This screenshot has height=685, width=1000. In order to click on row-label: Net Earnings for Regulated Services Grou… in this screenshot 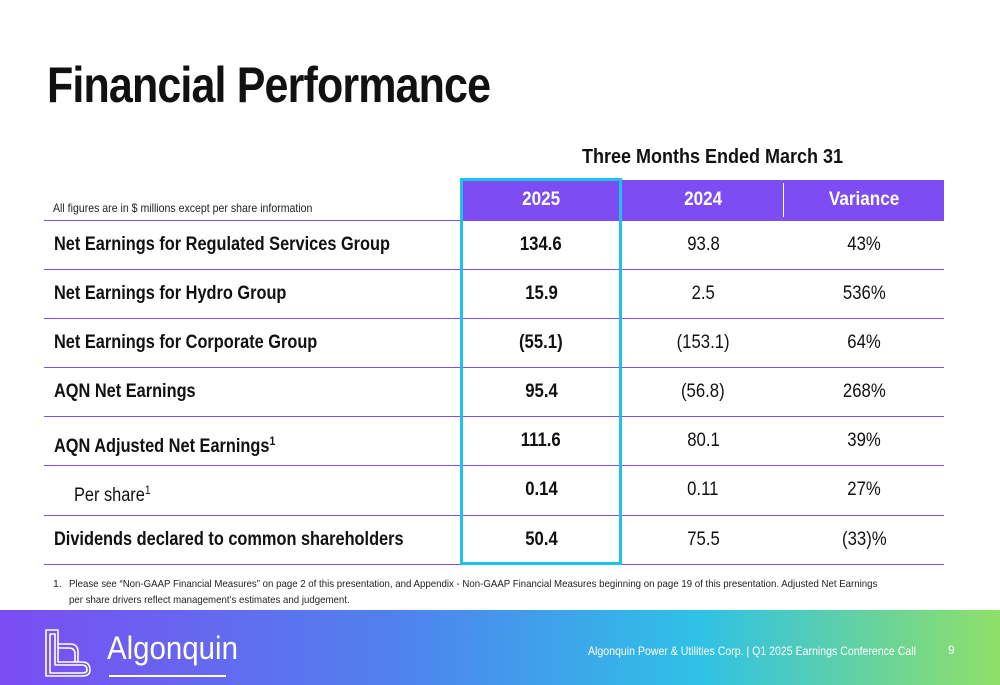, I will do `click(222, 244)`.